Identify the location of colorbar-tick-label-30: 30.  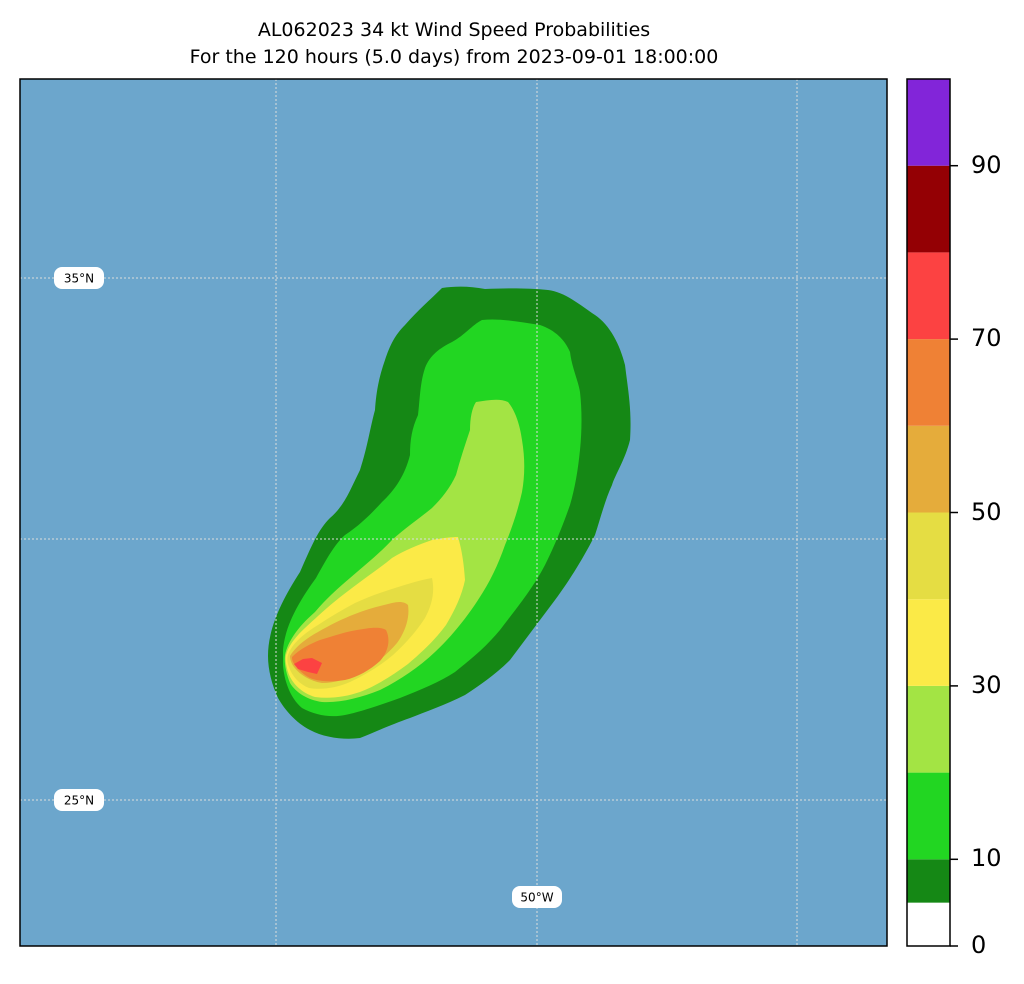
(986, 684).